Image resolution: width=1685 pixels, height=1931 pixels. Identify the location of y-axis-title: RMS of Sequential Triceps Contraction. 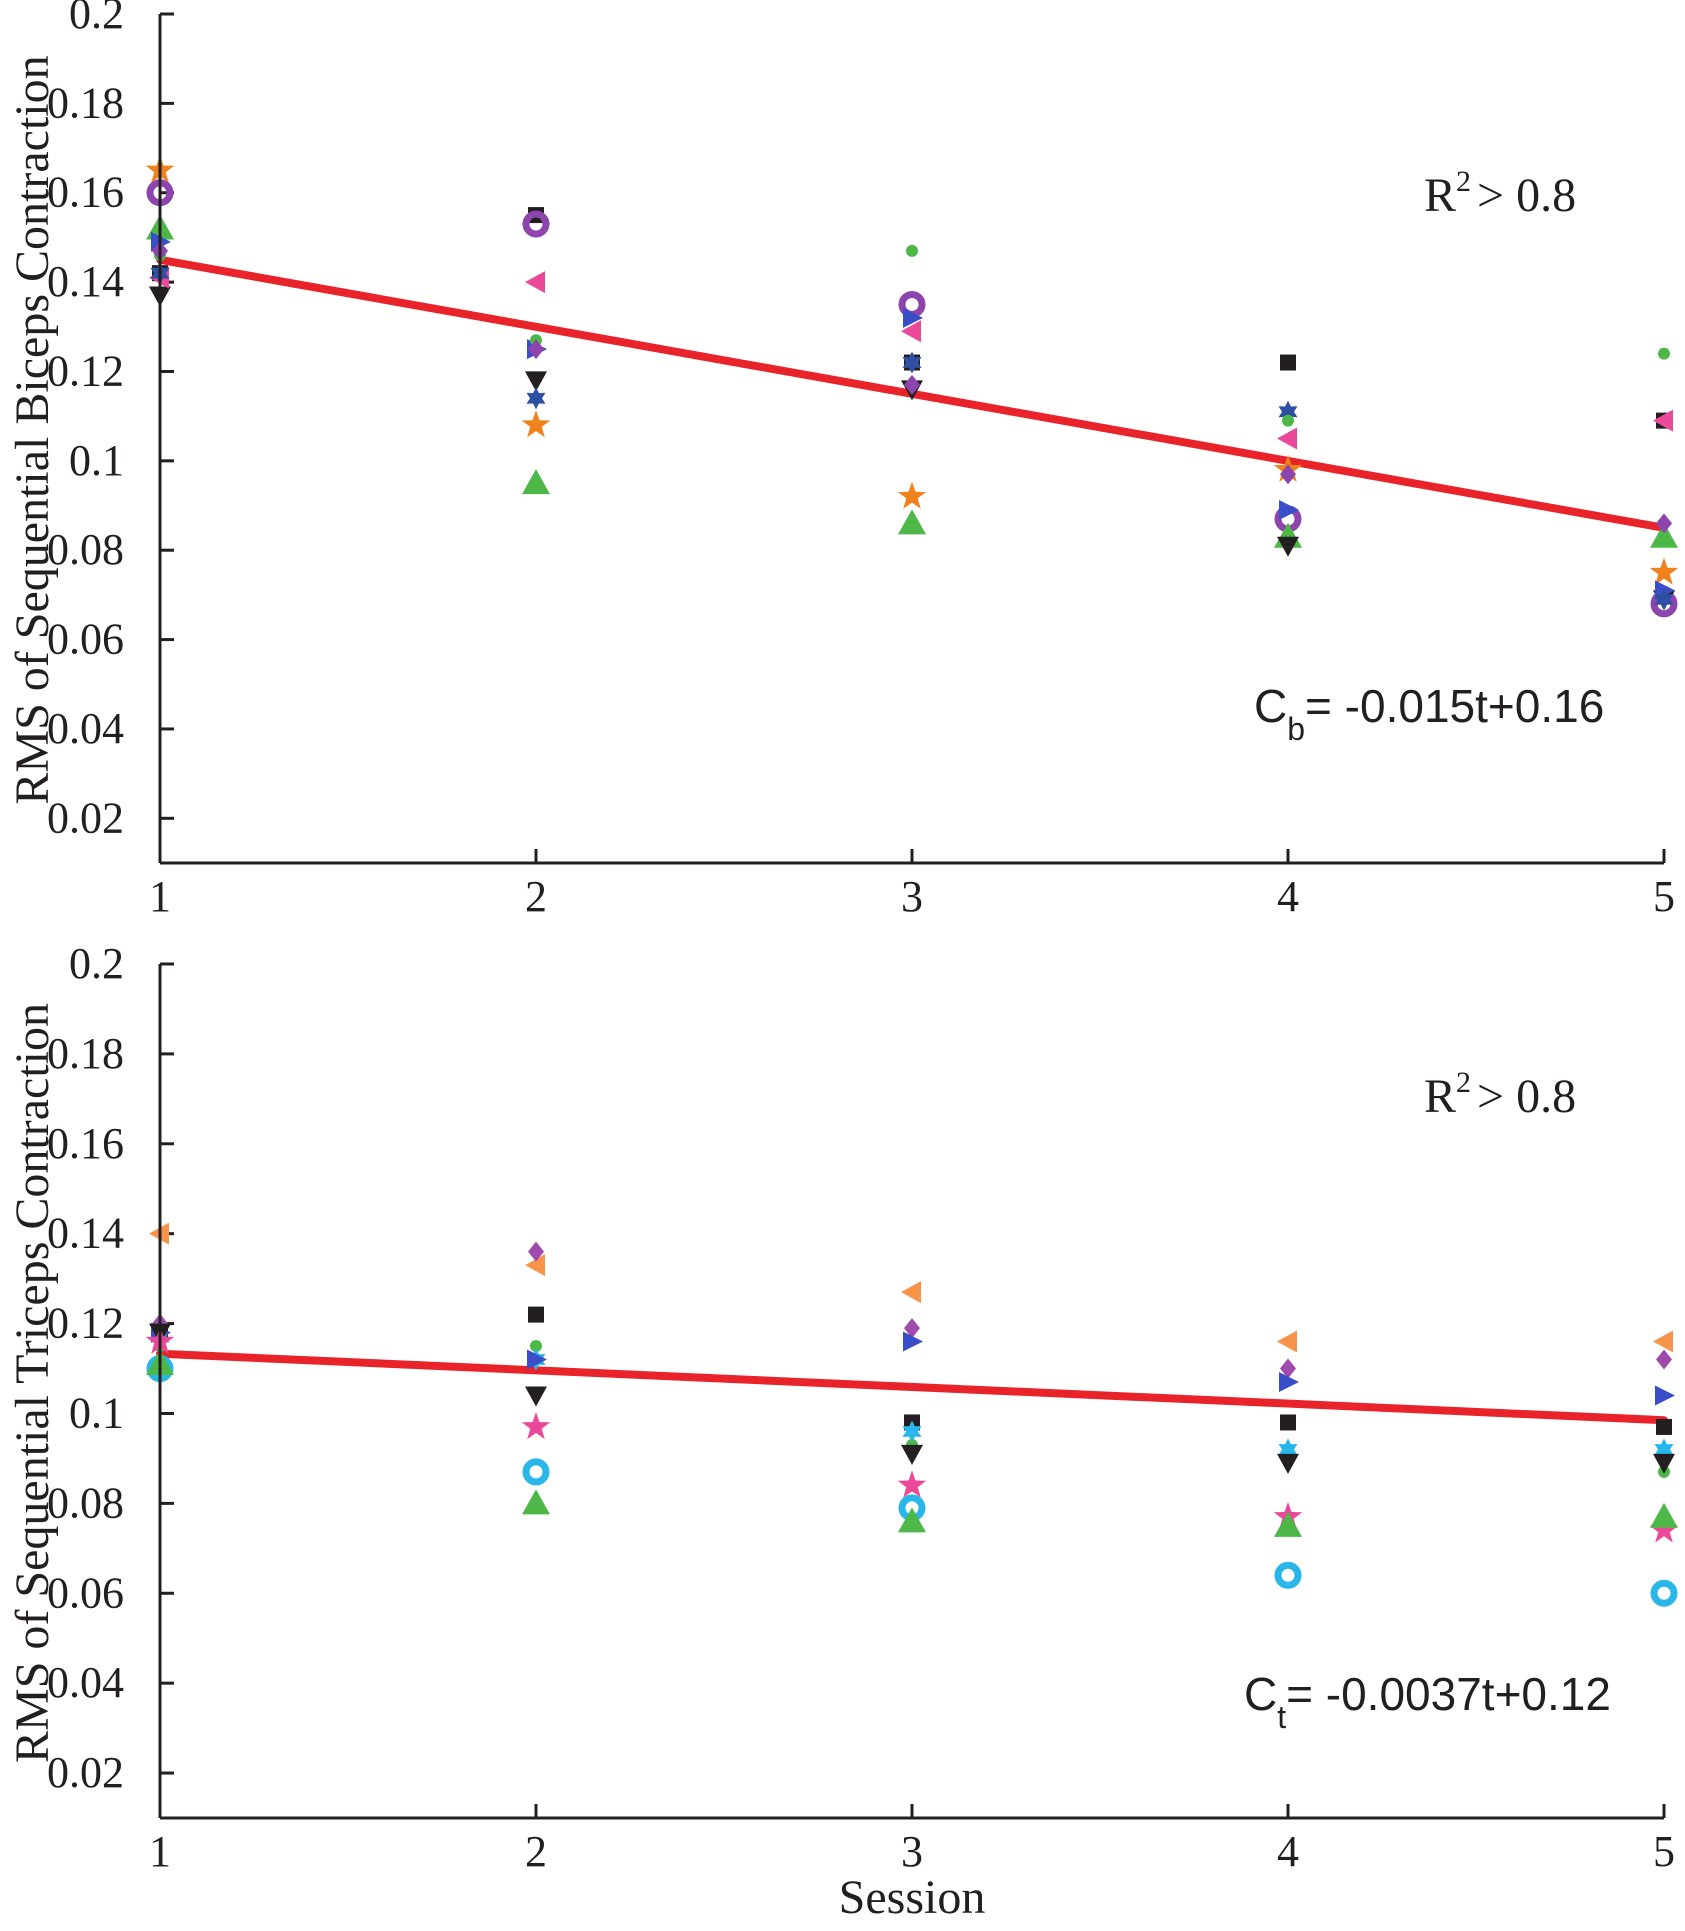
(32, 1383).